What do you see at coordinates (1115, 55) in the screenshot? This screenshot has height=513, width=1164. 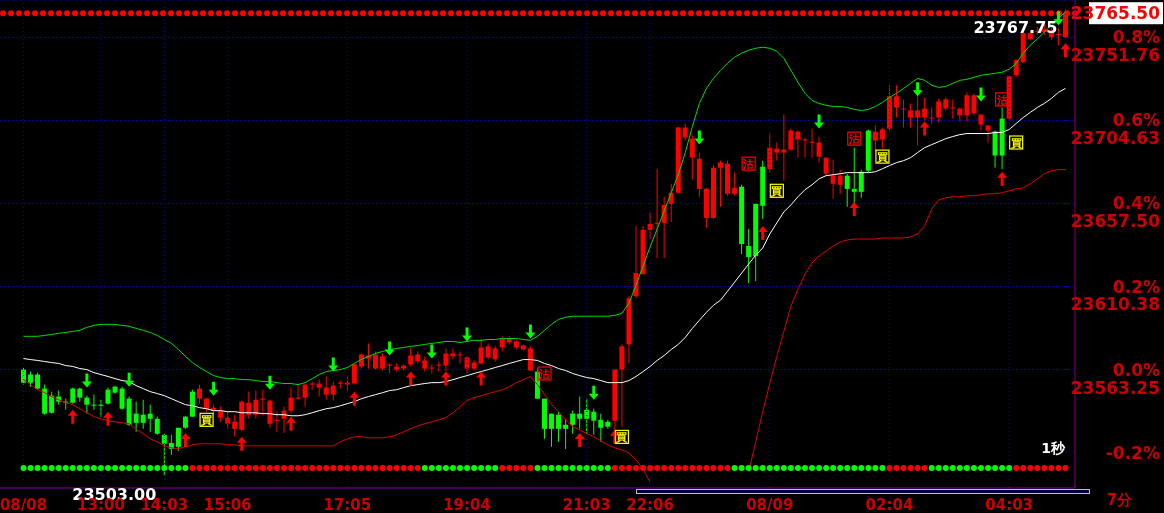 I see `y-tick-label: 23751.76` at bounding box center [1115, 55].